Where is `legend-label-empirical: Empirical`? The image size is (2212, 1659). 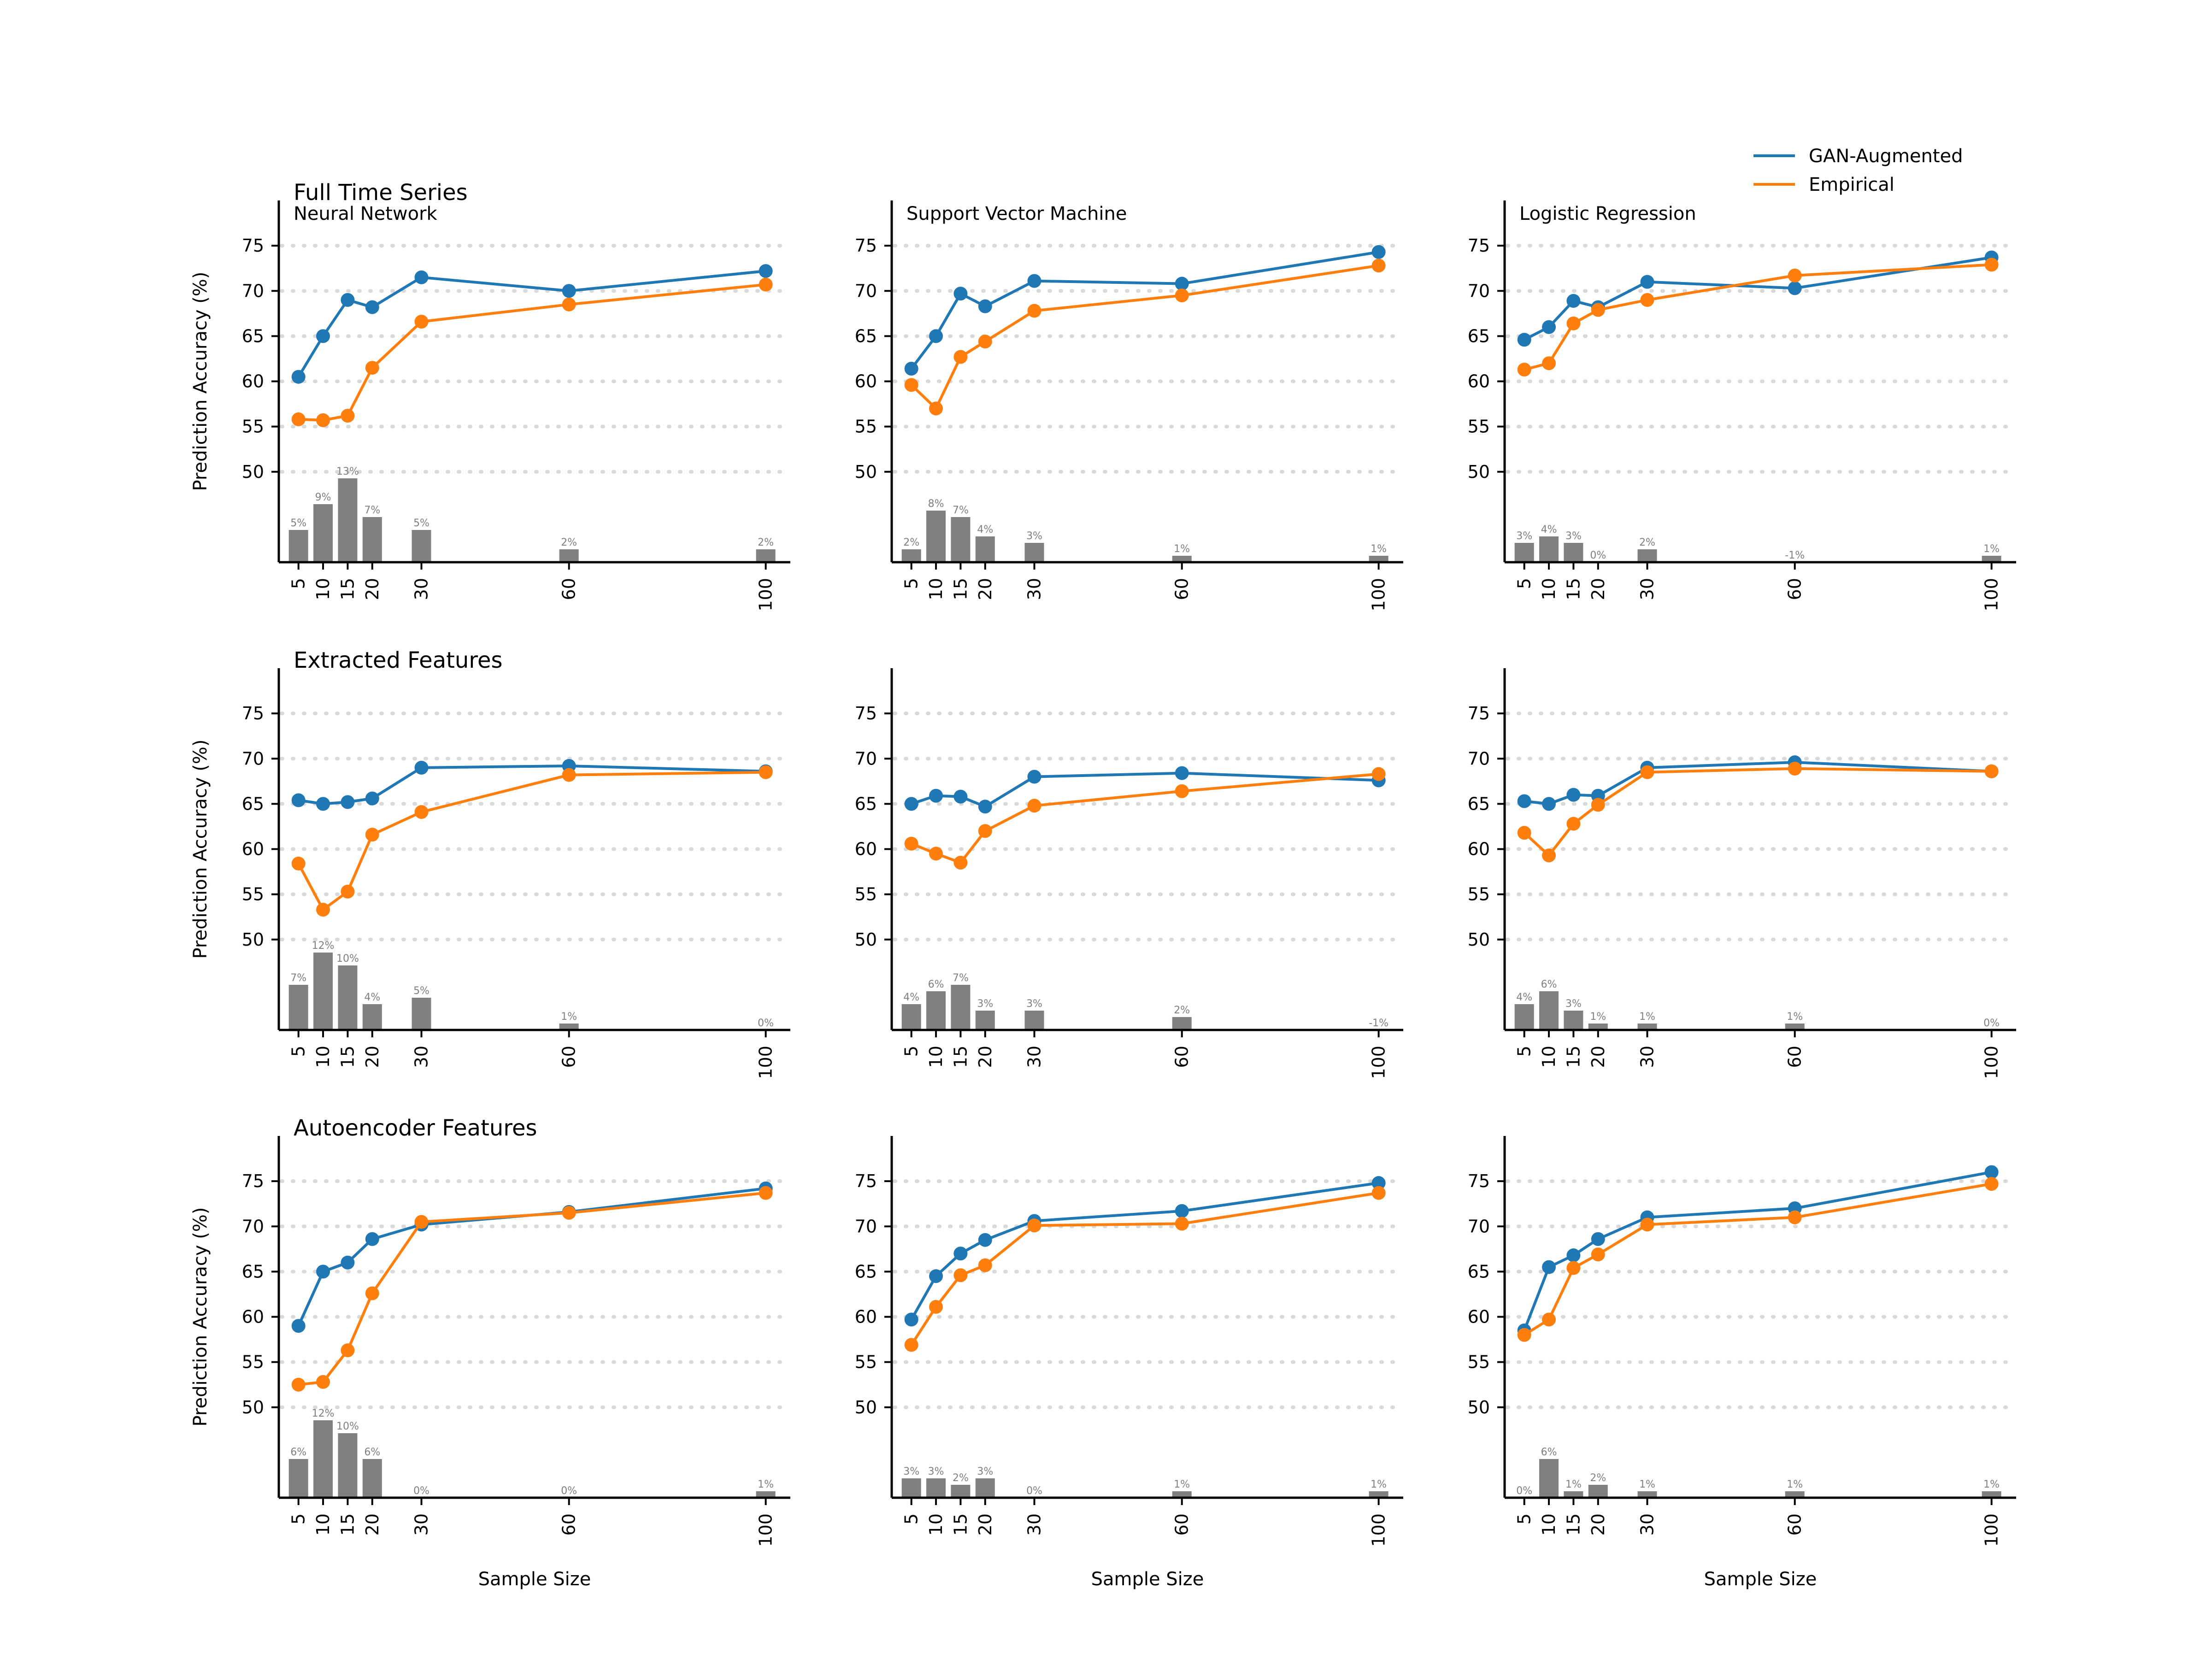
legend-label-empirical: Empirical is located at coordinates (1851, 184).